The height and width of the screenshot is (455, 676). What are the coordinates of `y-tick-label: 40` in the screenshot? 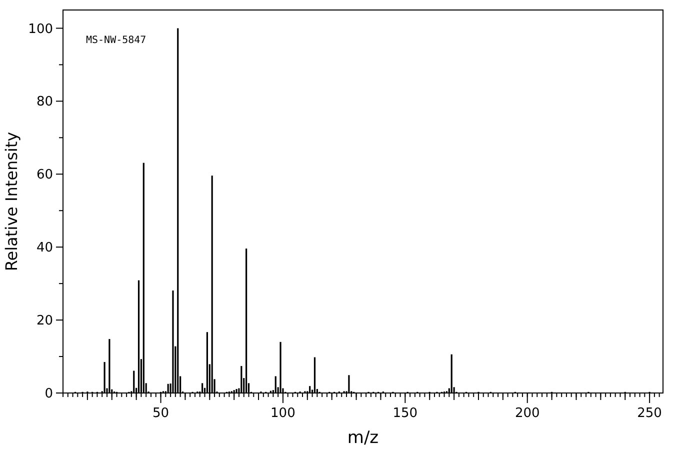 It's located at (44, 248).